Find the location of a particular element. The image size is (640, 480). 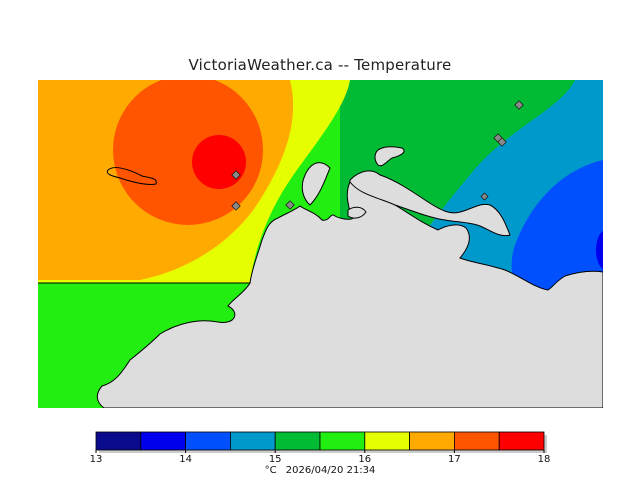

weather-stations is located at coordinates (377, 155).